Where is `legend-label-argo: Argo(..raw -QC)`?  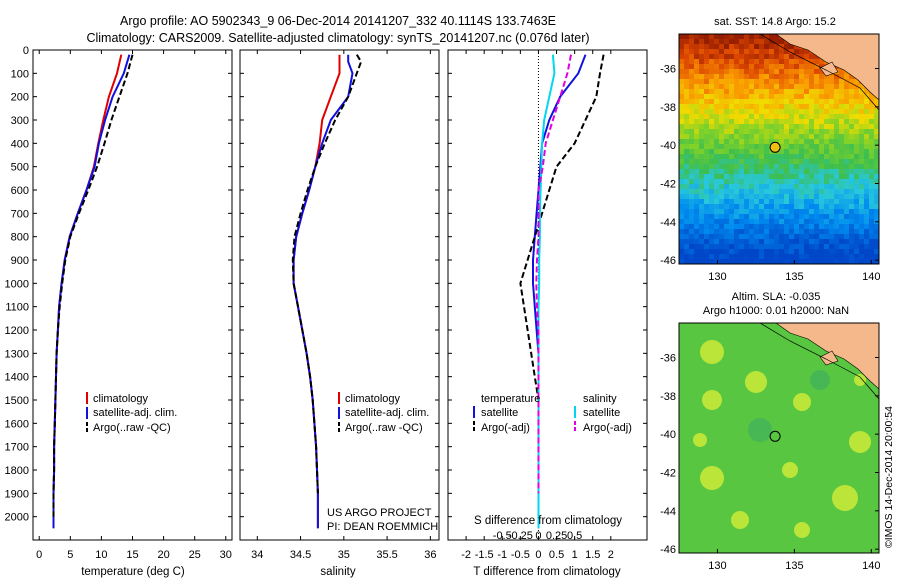
legend-label-argo: Argo(..raw -QC) is located at coordinates (132, 428).